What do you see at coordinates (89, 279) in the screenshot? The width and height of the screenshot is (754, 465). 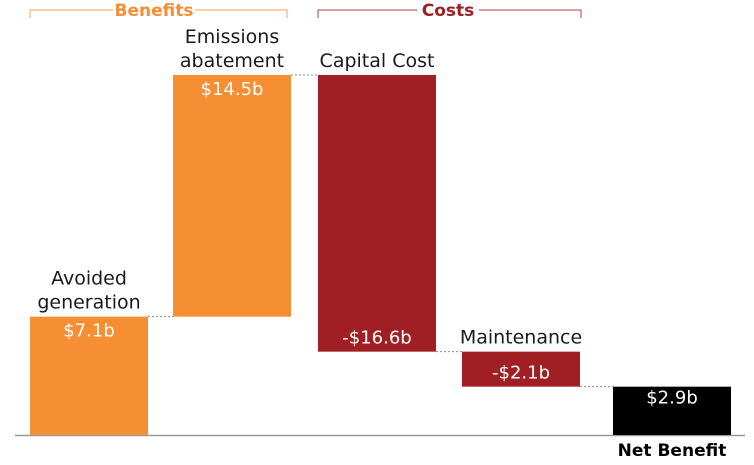 I see `category-label-avoided-generation-line-1: Avoided` at bounding box center [89, 279].